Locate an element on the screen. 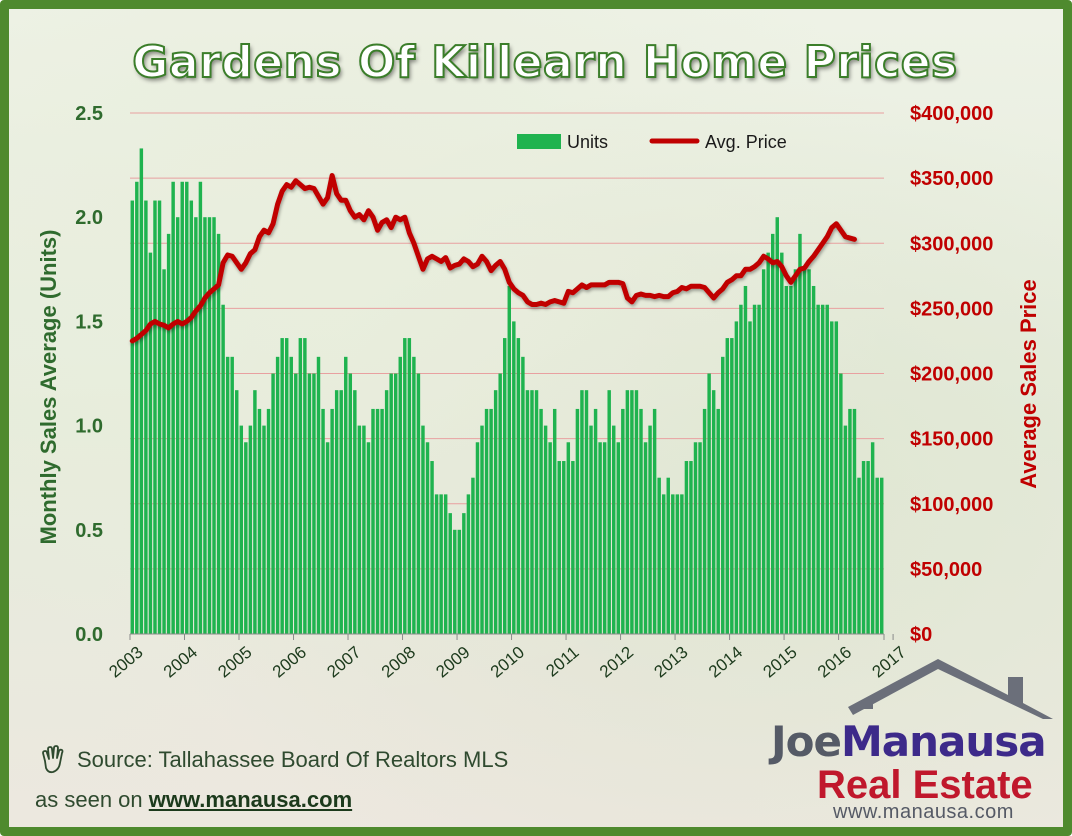  x-tick-label: 2006 is located at coordinates (289, 662).